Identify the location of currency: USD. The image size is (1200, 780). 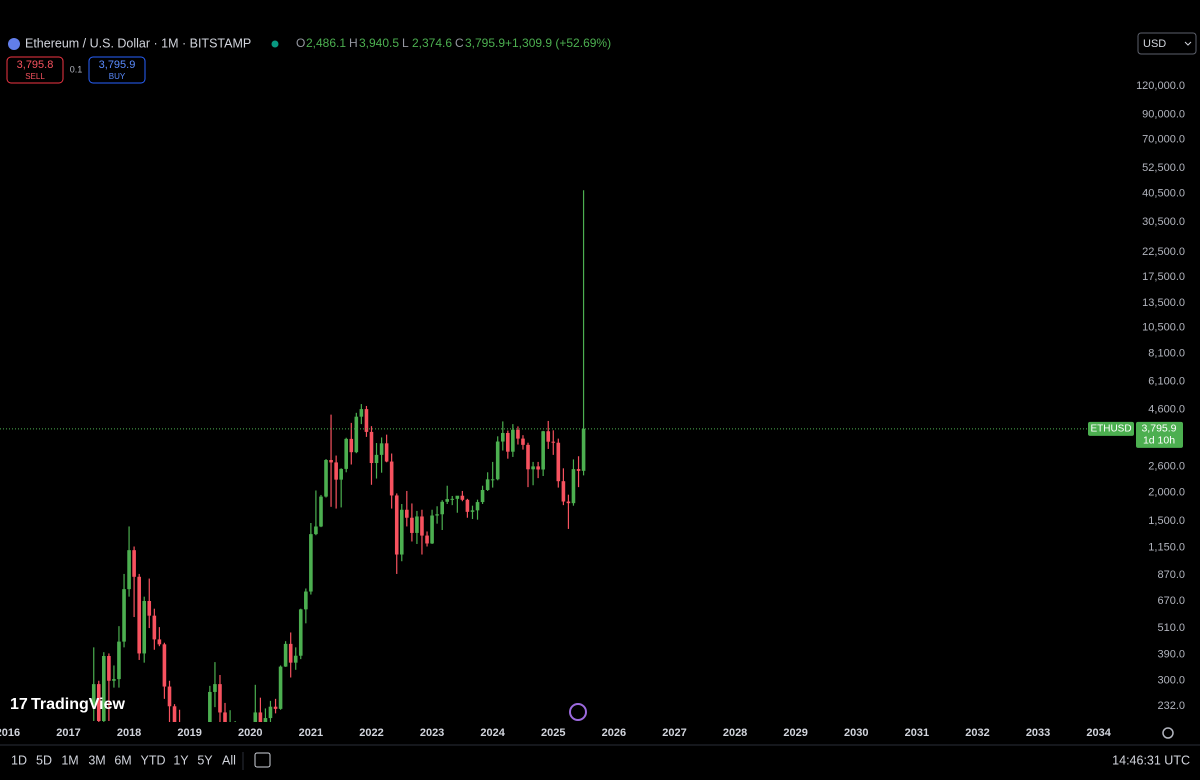
(1154, 44).